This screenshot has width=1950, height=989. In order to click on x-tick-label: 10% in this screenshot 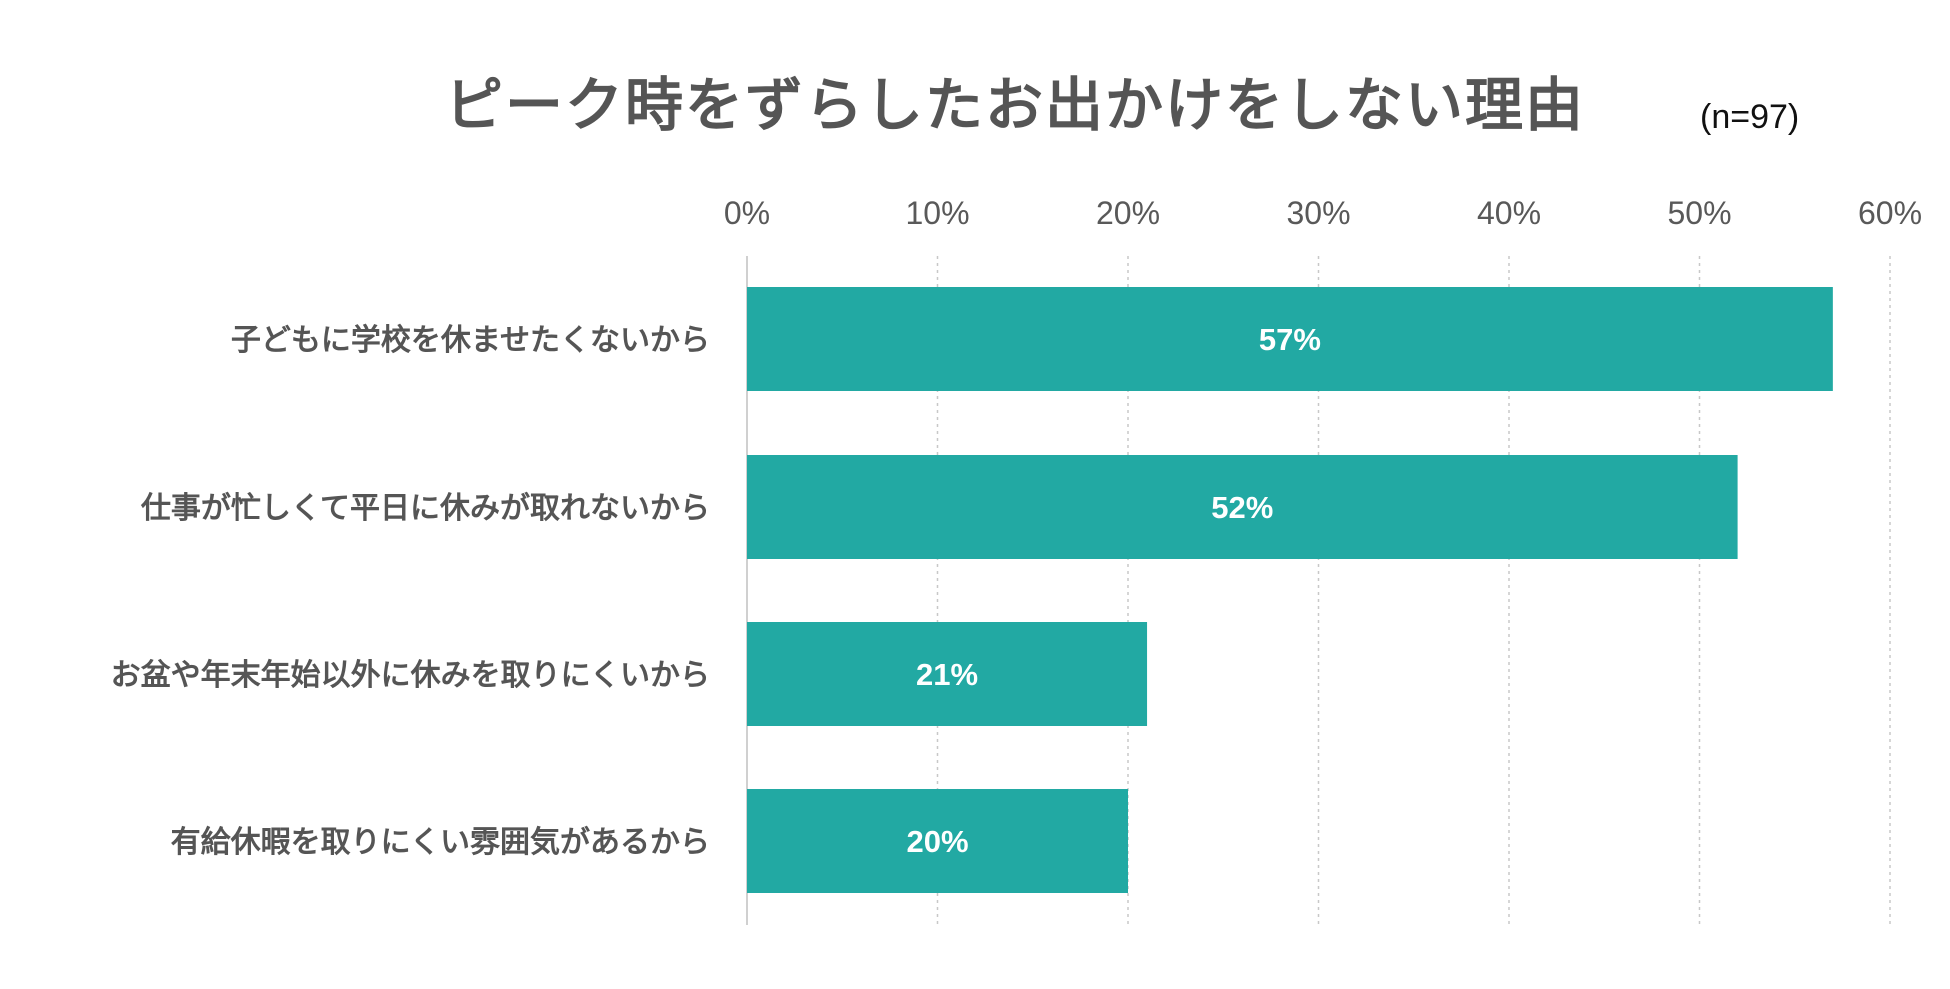, I will do `click(937, 213)`.